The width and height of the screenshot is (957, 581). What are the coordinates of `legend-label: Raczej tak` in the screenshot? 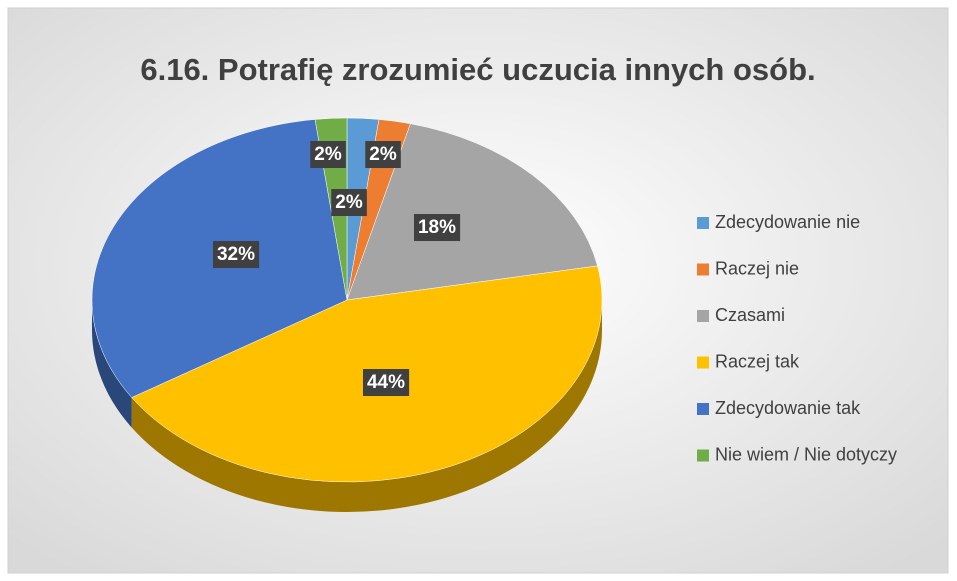 It's located at (757, 361).